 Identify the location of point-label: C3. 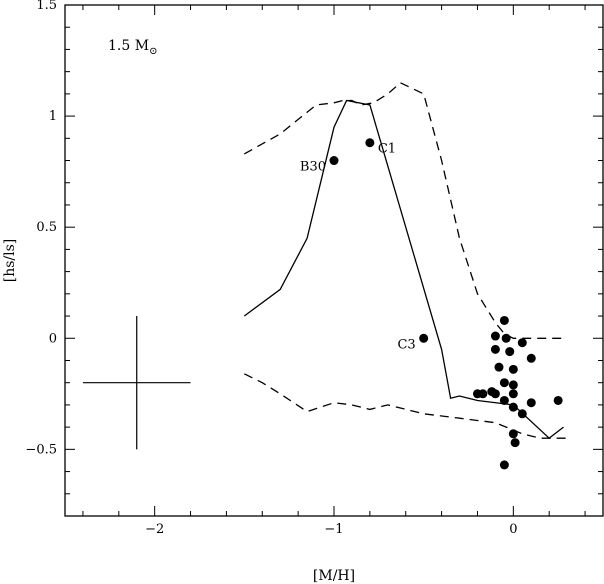
(406, 344).